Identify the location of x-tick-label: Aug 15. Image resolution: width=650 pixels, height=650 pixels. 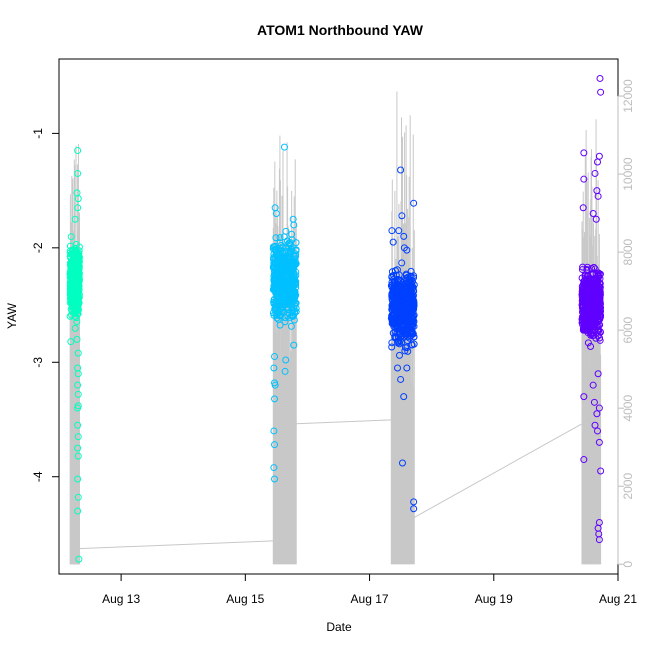
(245, 599).